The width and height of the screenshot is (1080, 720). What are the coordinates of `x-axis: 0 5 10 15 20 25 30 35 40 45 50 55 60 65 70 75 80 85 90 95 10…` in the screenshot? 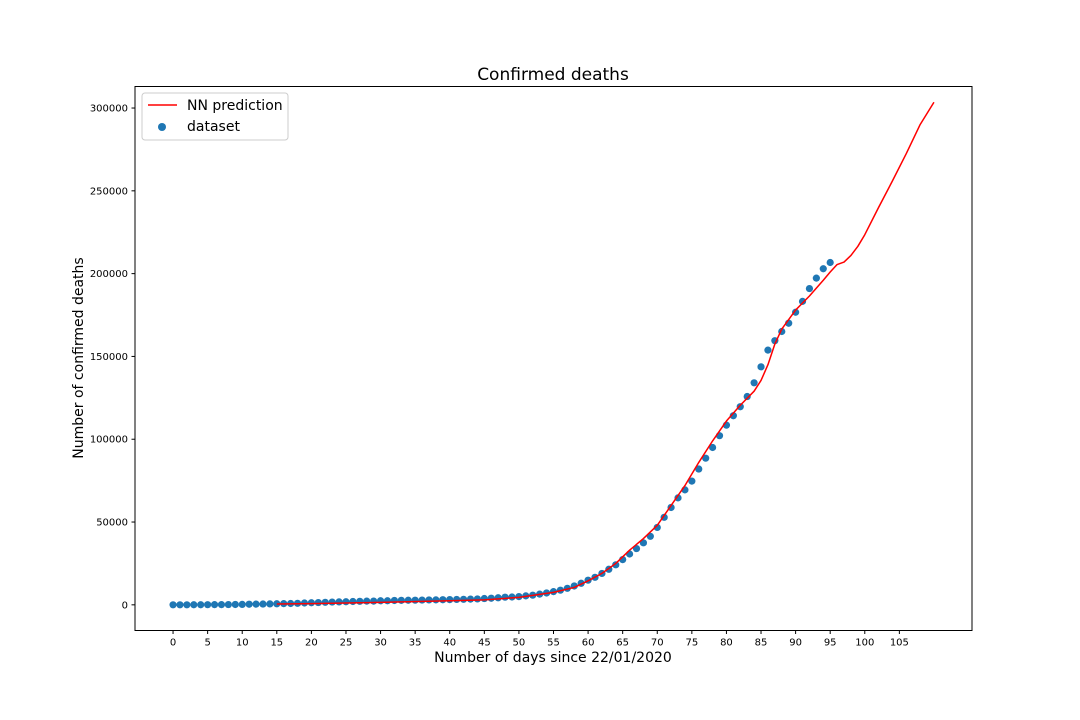 It's located at (539, 639).